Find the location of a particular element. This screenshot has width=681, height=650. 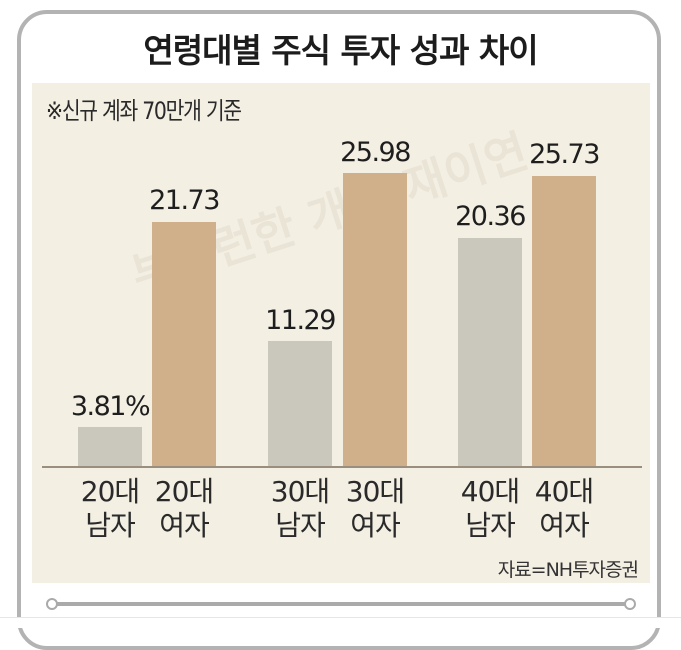

bottom-strip is located at coordinates (340, 622).